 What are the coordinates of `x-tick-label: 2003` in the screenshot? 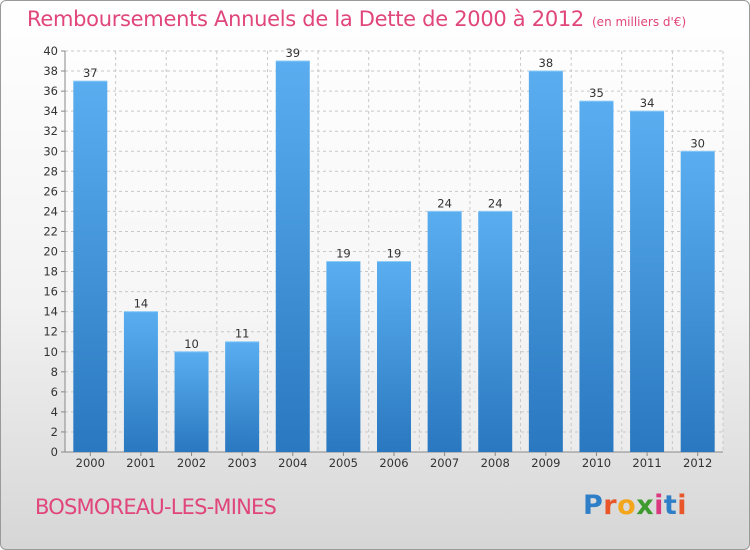 It's located at (242, 463).